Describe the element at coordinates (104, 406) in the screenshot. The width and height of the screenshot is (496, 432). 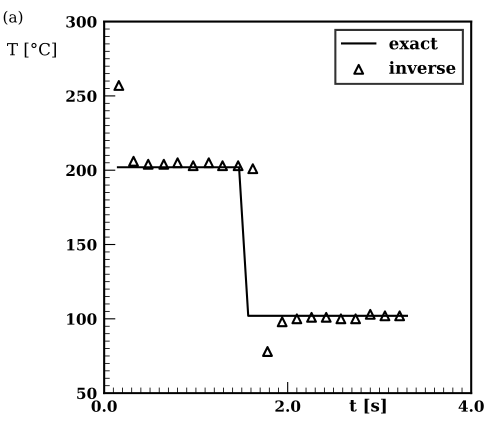
I see `x-tick-label: 0.0` at that location.